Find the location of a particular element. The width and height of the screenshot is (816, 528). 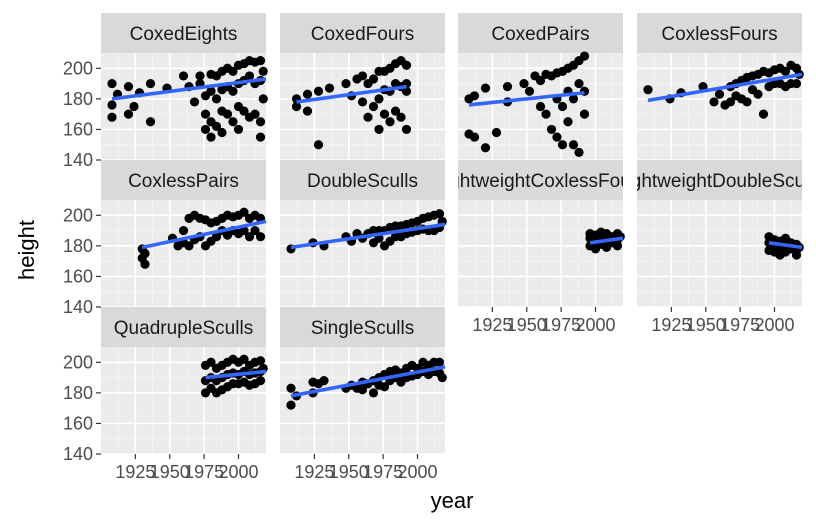

facet-coxed-eights: CoxedEights is located at coordinates (184, 87).